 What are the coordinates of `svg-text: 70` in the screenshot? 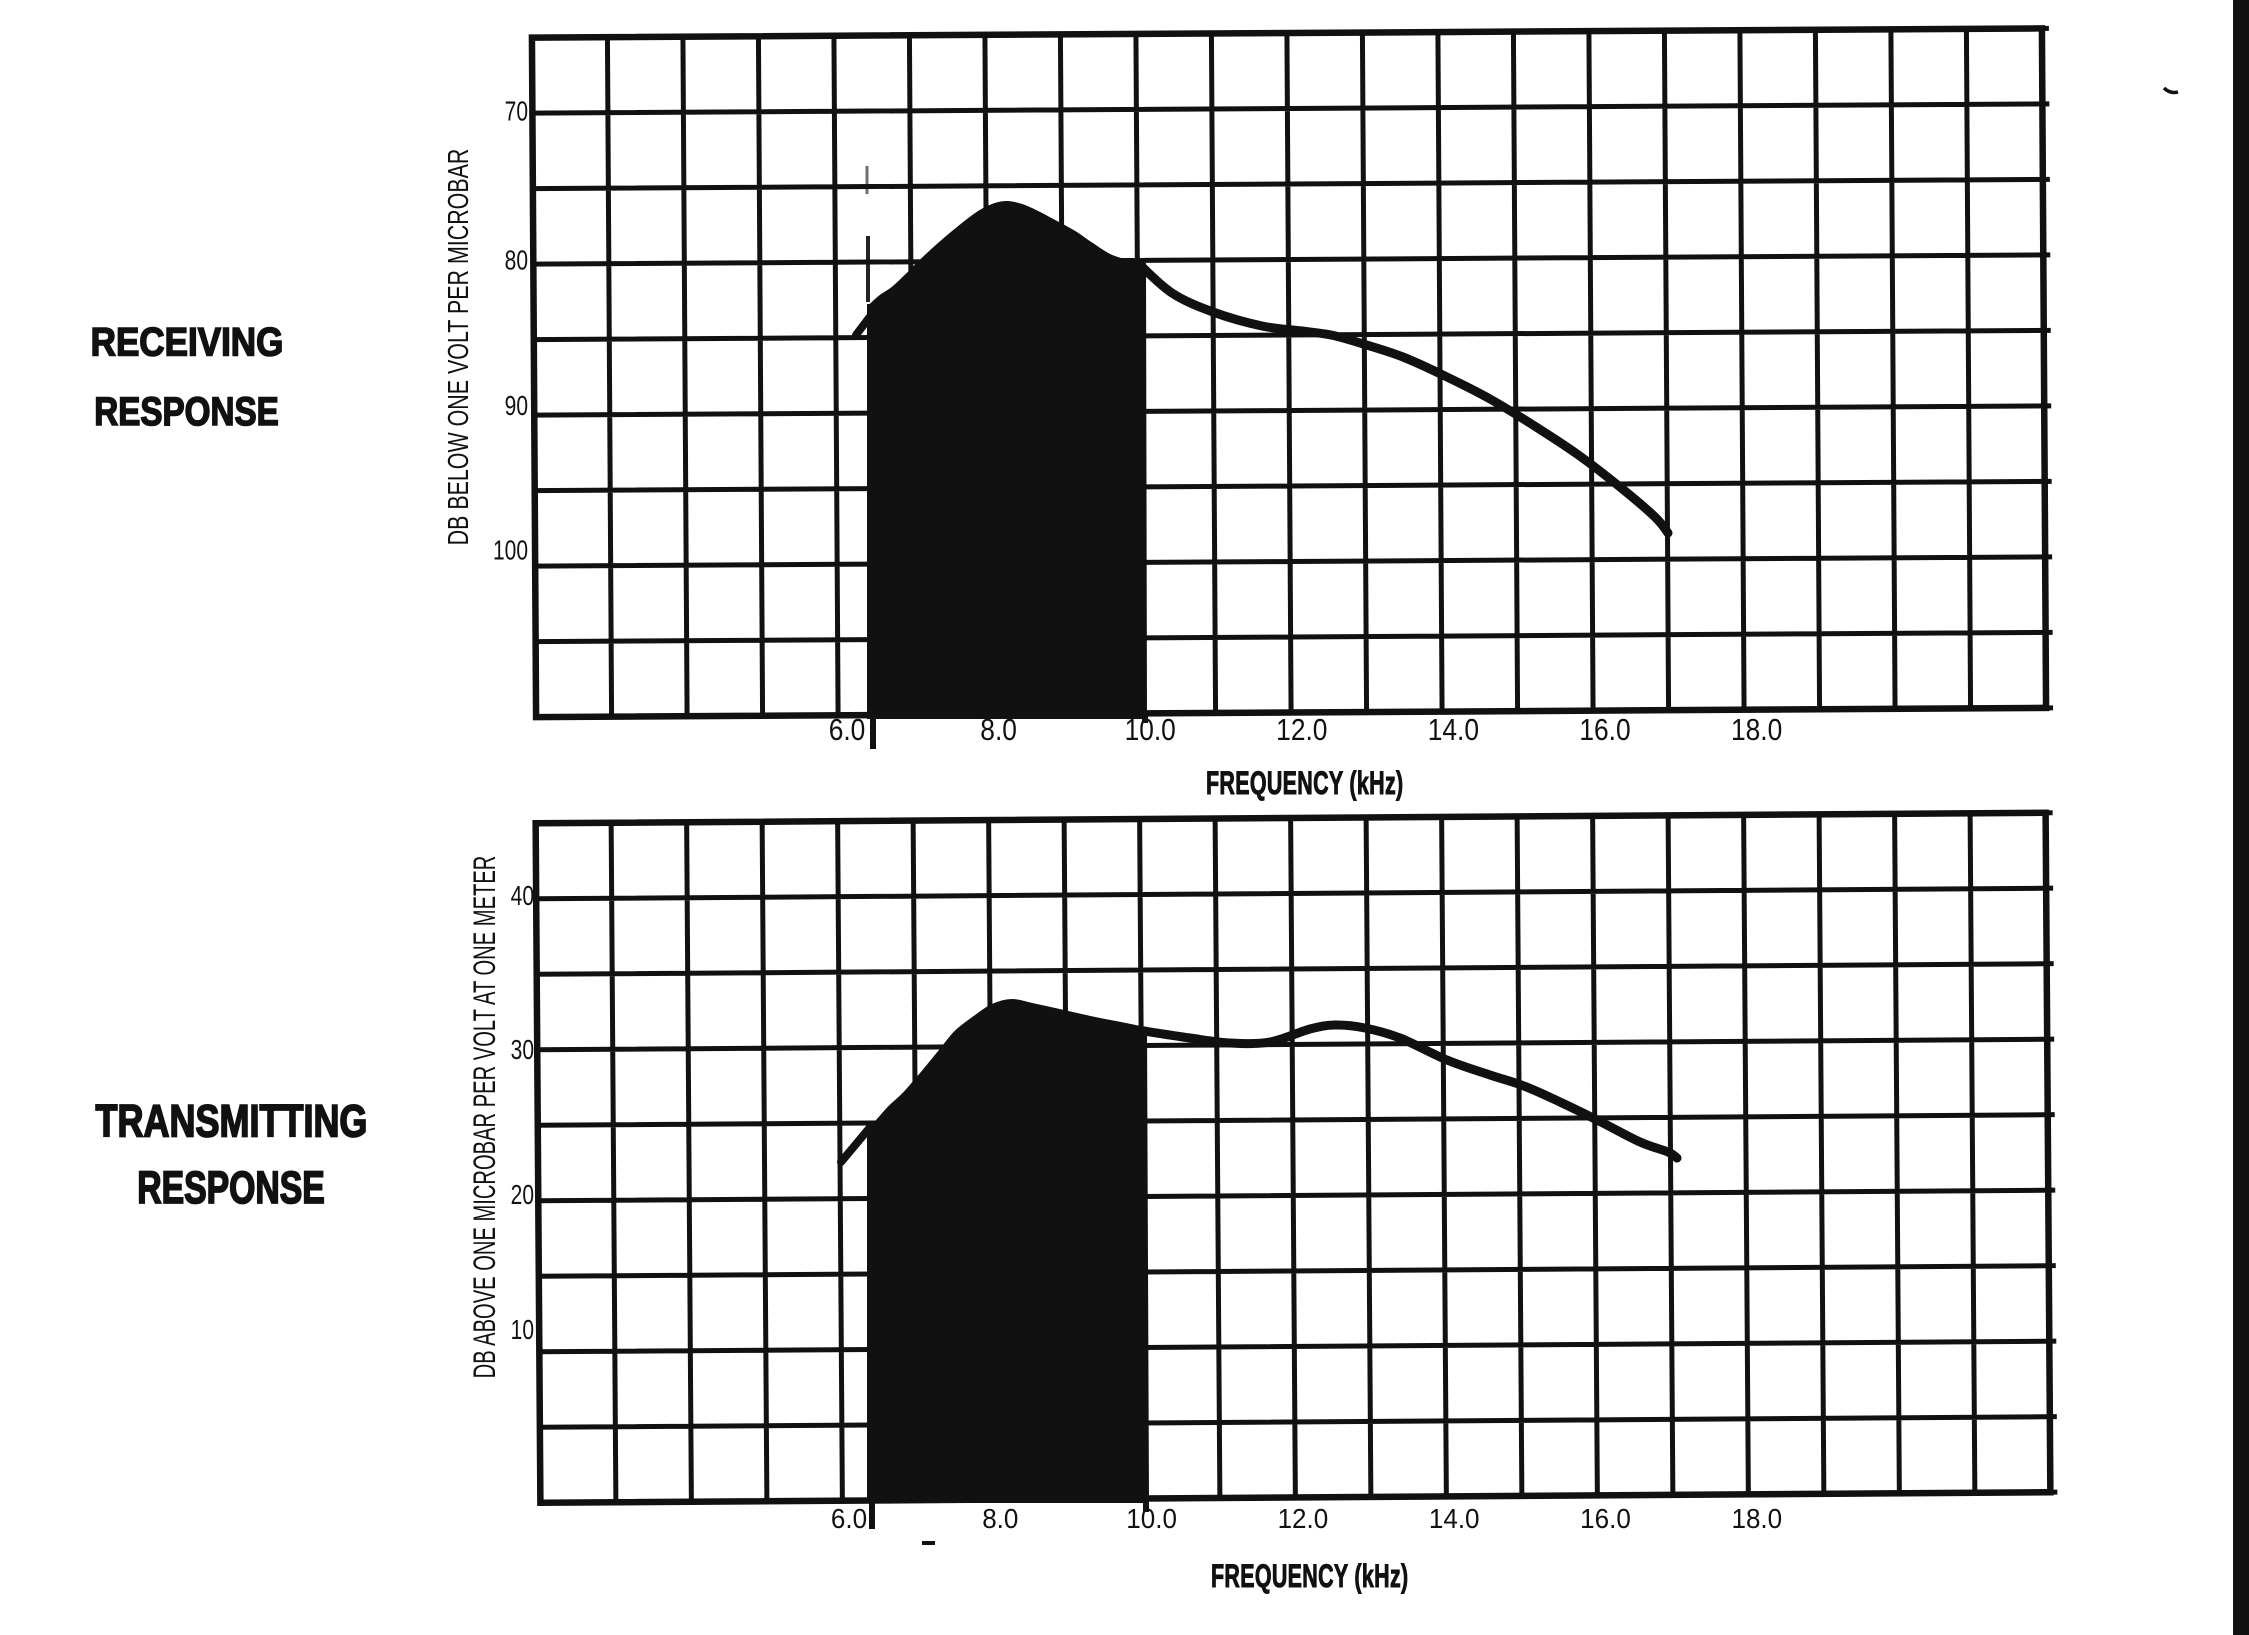 It's located at (516, 112).